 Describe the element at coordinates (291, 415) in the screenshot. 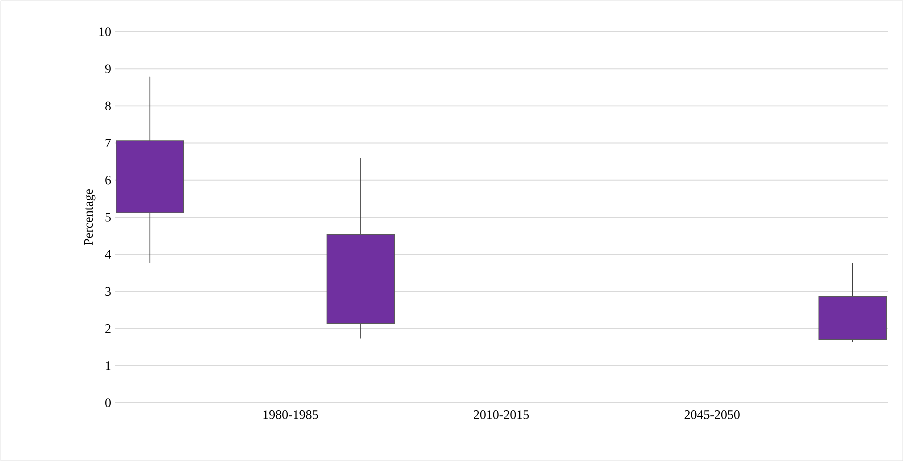

I see `x-tick-label: 1980-1985` at that location.